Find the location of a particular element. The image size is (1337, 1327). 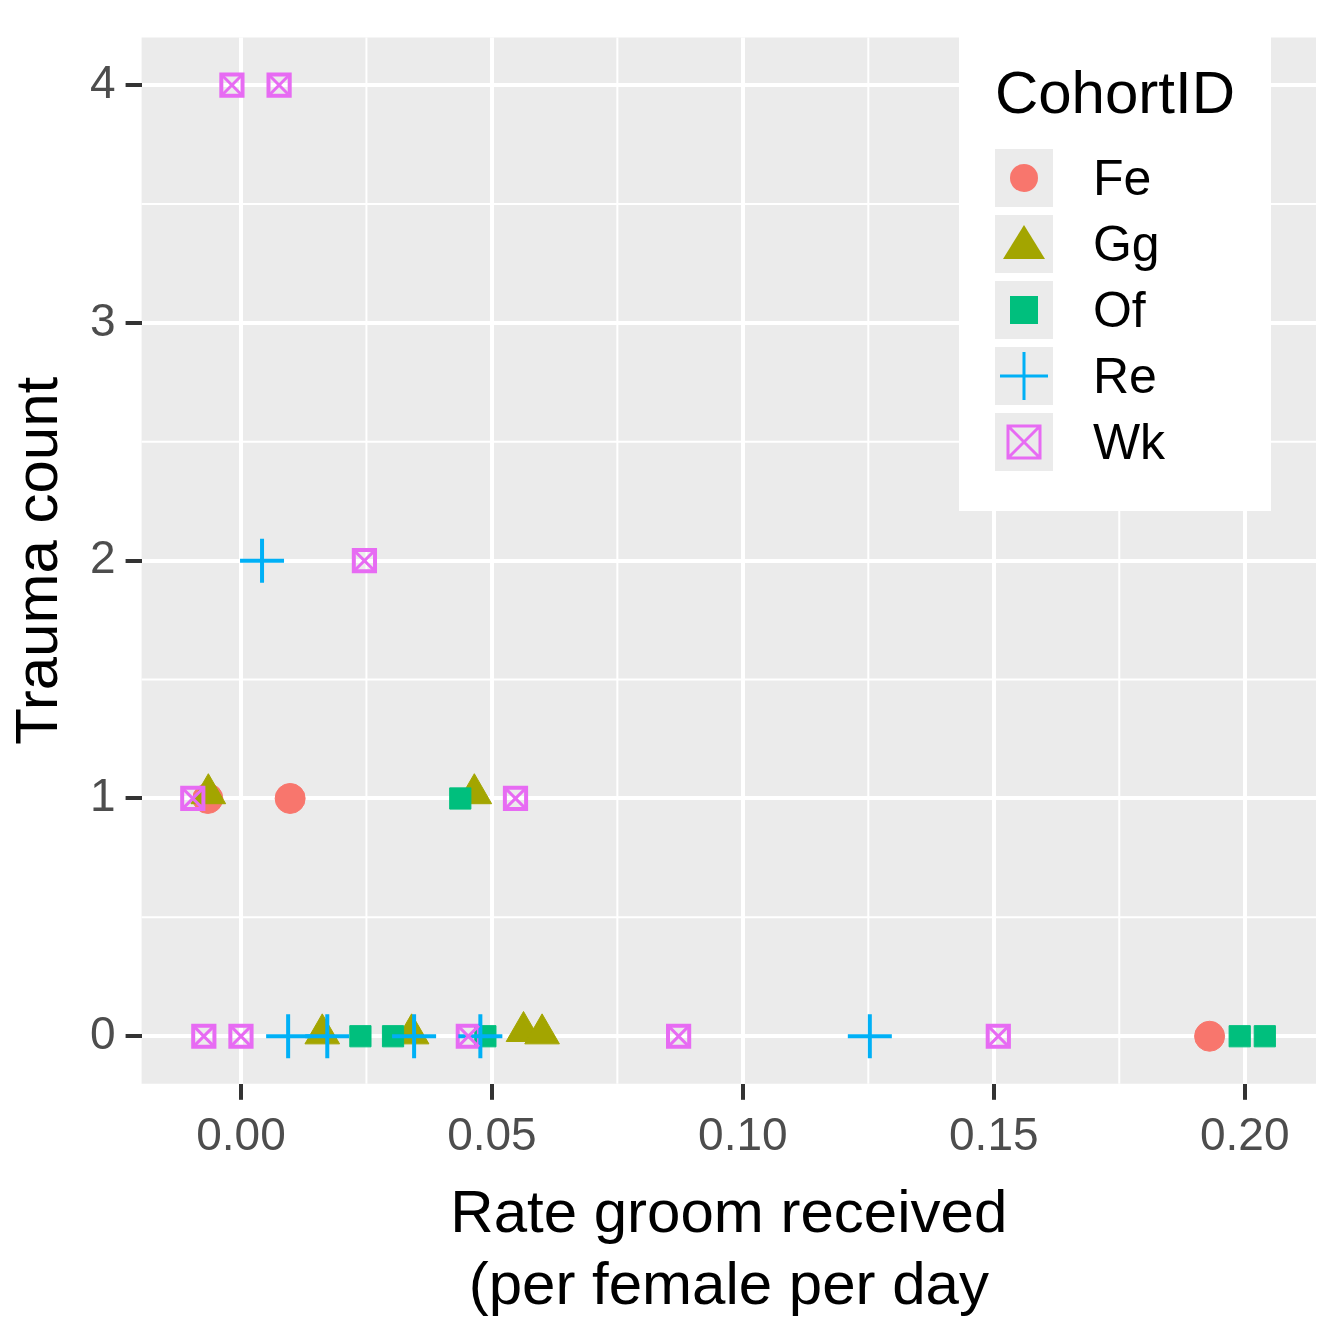

legend-title: CohortID is located at coordinates (1114, 92).